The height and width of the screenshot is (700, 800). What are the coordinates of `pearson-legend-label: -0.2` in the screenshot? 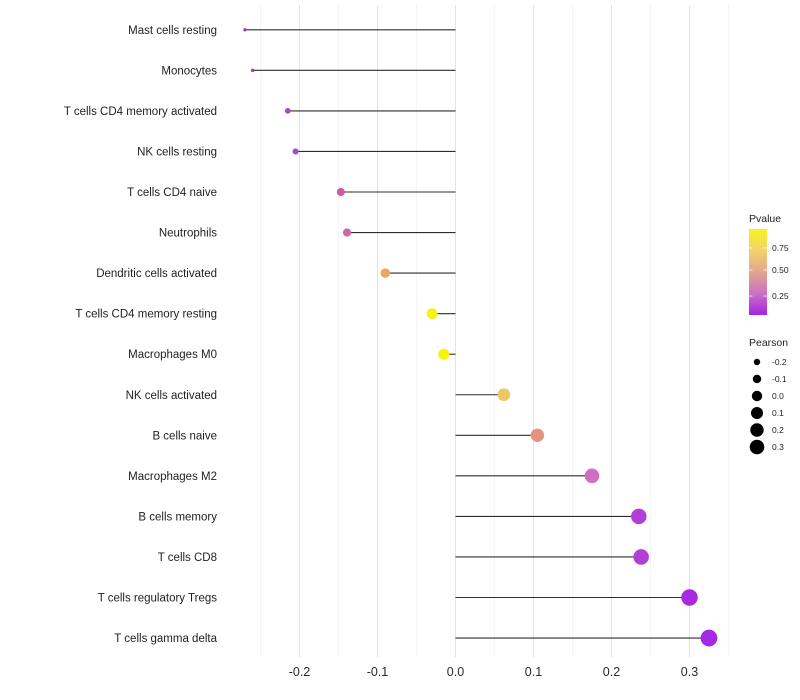 It's located at (779, 362).